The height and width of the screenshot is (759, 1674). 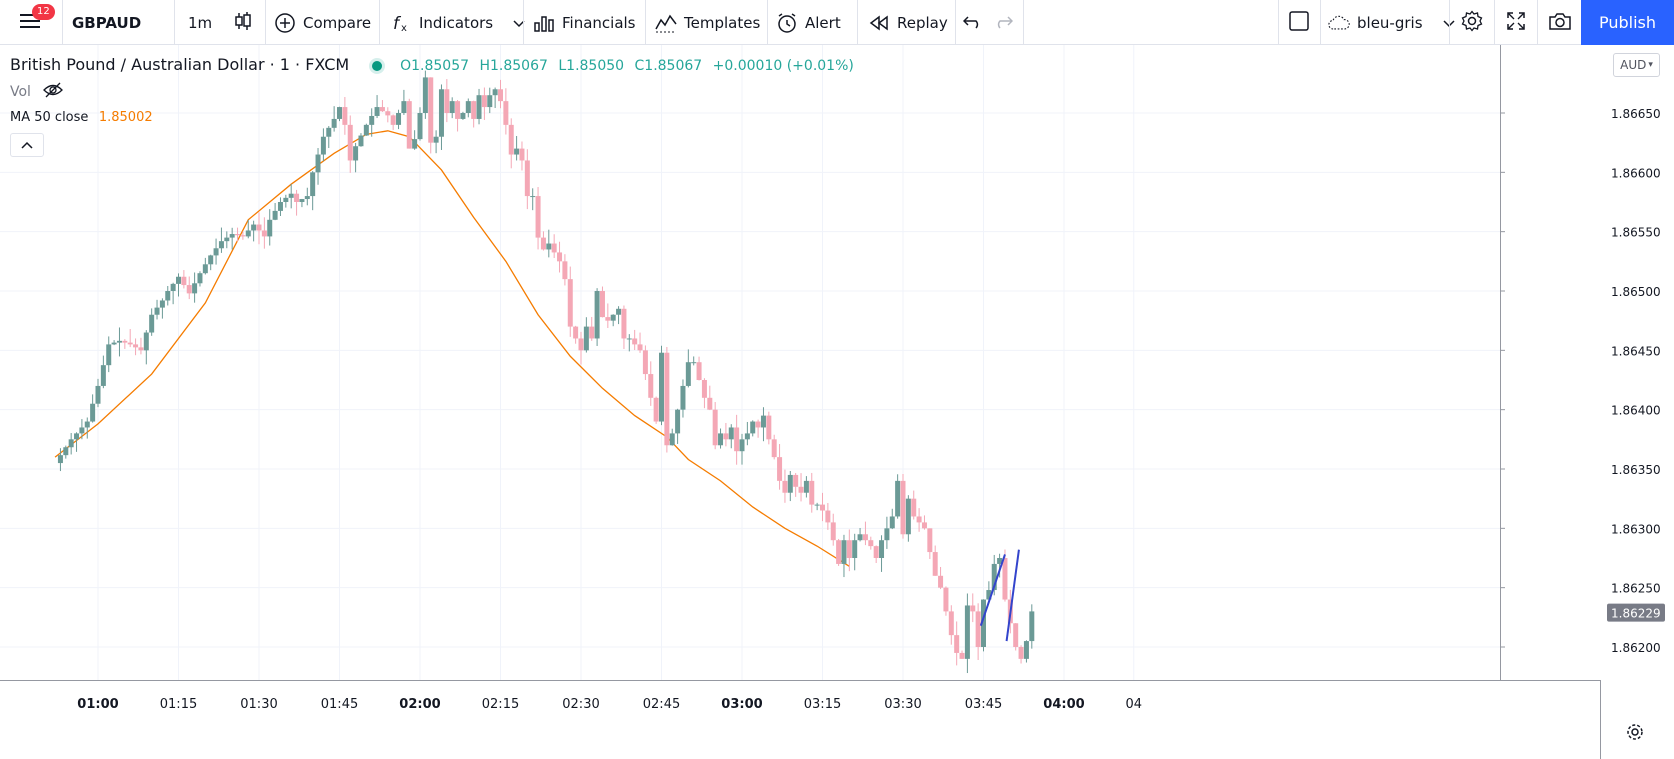 I want to click on menu-button, so click(x=30, y=22).